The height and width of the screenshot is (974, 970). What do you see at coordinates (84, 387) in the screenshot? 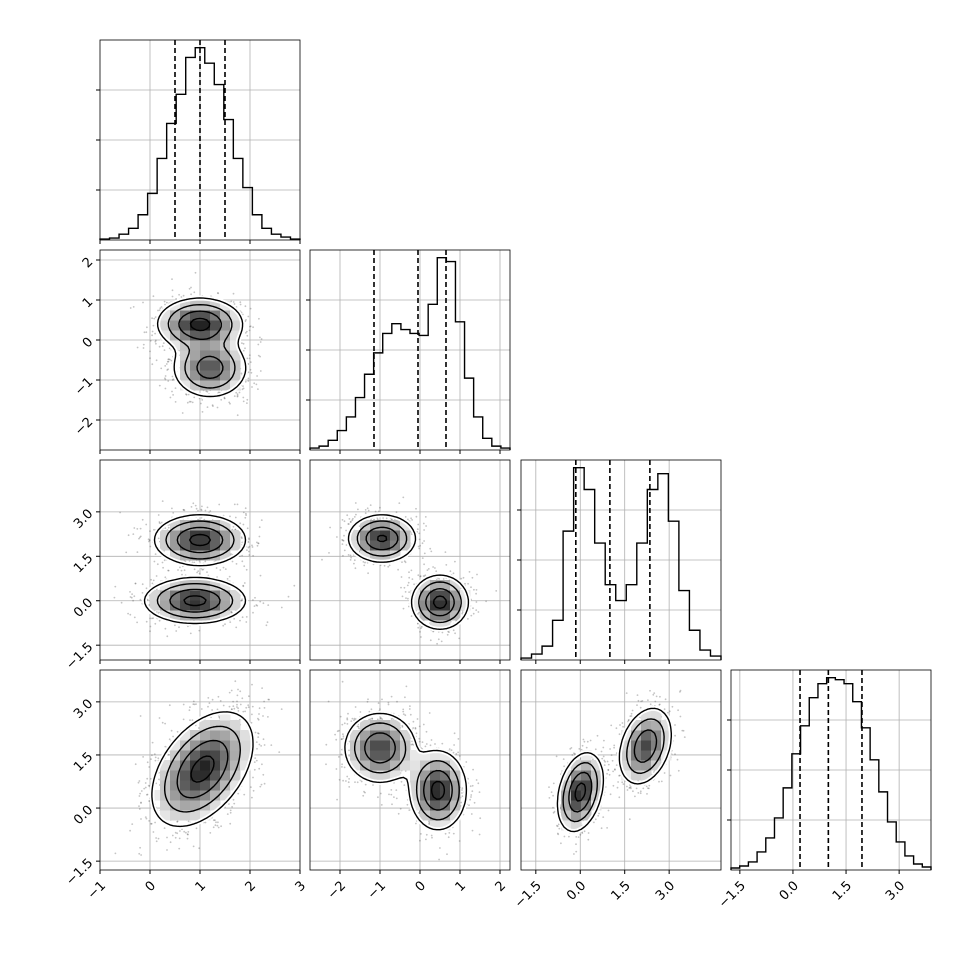
I see `y-tick-label: −1` at bounding box center [84, 387].